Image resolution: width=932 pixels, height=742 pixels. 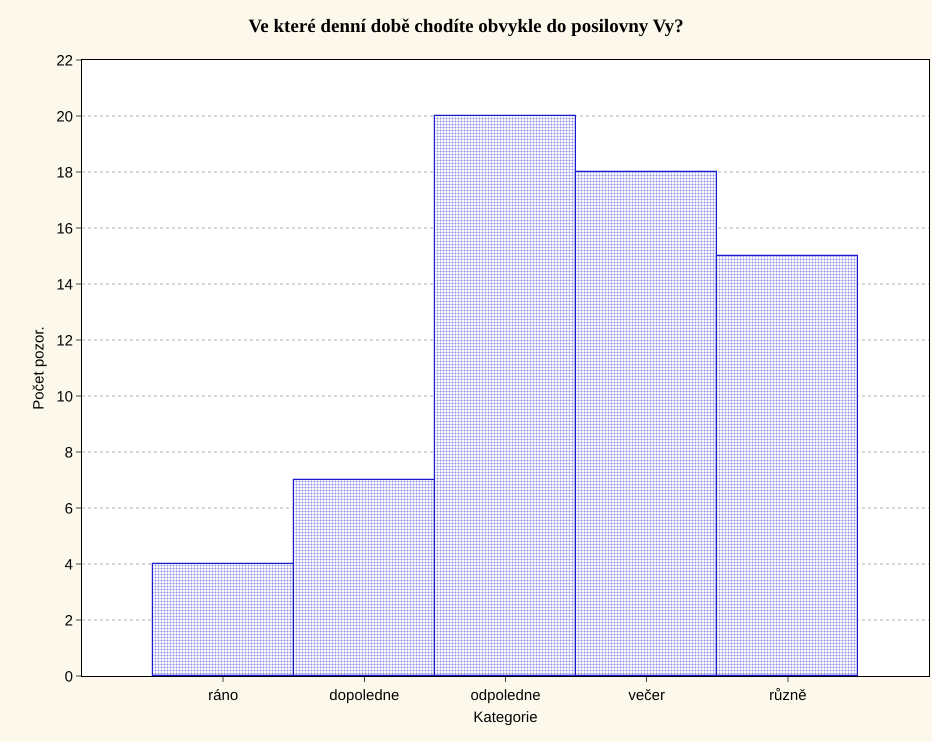 I want to click on y-tick-label: 20, so click(x=64, y=117).